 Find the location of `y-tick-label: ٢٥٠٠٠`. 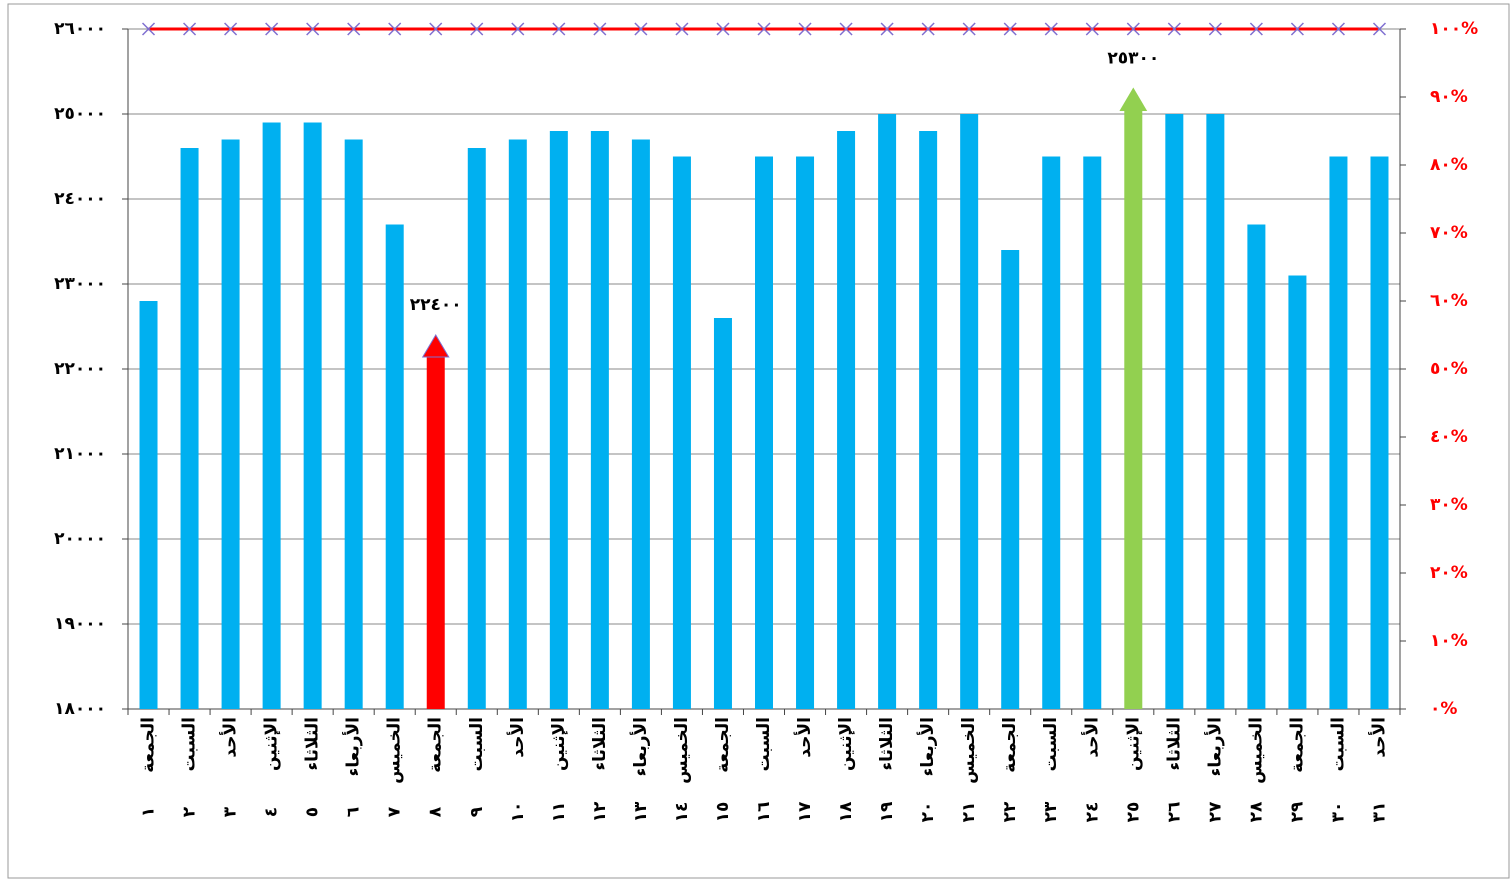

y-tick-label: ٢٥٠٠٠ is located at coordinates (80, 114).